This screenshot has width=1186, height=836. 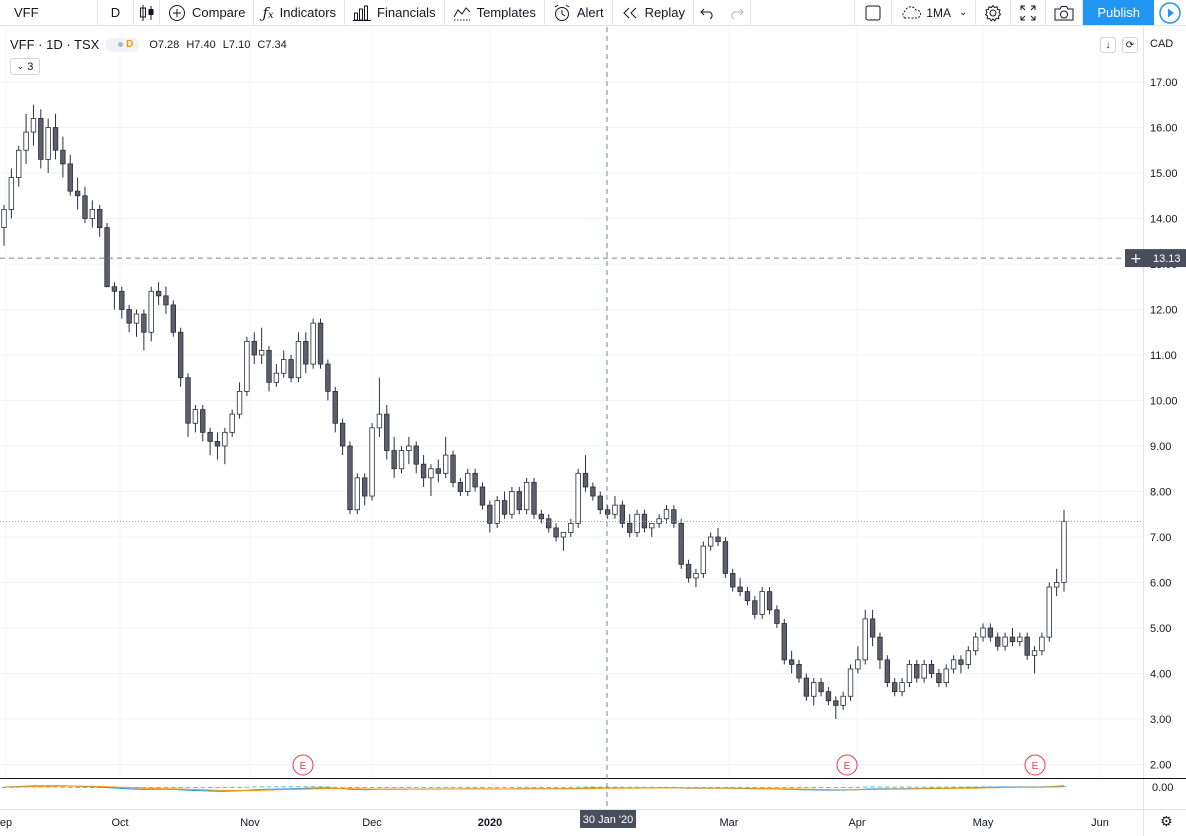 What do you see at coordinates (122, 44) in the screenshot?
I see `market-status-badge: D` at bounding box center [122, 44].